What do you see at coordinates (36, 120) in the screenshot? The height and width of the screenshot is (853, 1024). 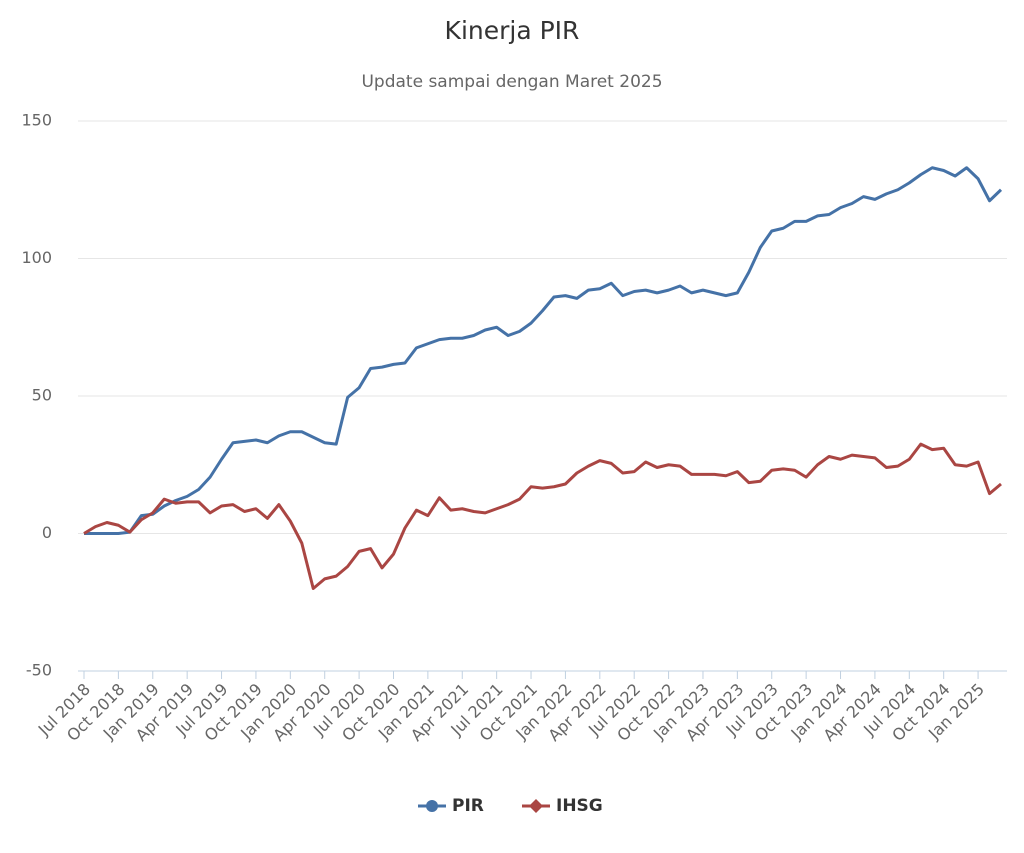 I see `y-tick-label: 150` at bounding box center [36, 120].